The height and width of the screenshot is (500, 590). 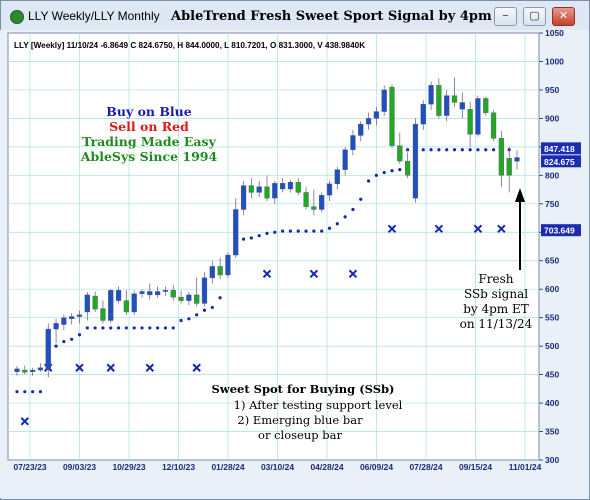 What do you see at coordinates (303, 389) in the screenshot?
I see `sweet-spot-title: Sweet Spot for Buying (SSb)` at bounding box center [303, 389].